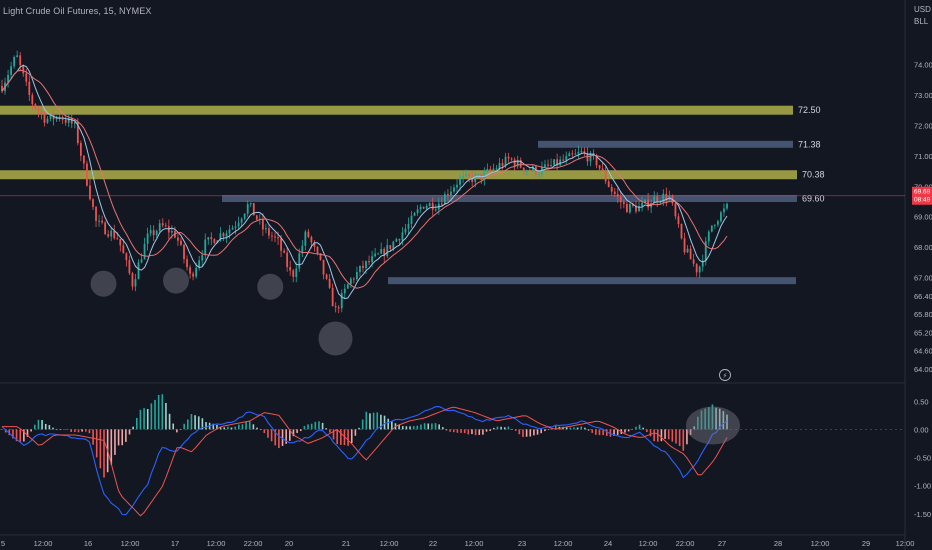 Image resolution: width=932 pixels, height=550 pixels. Describe the element at coordinates (396, 110) in the screenshot. I see `level-72.50` at that location.